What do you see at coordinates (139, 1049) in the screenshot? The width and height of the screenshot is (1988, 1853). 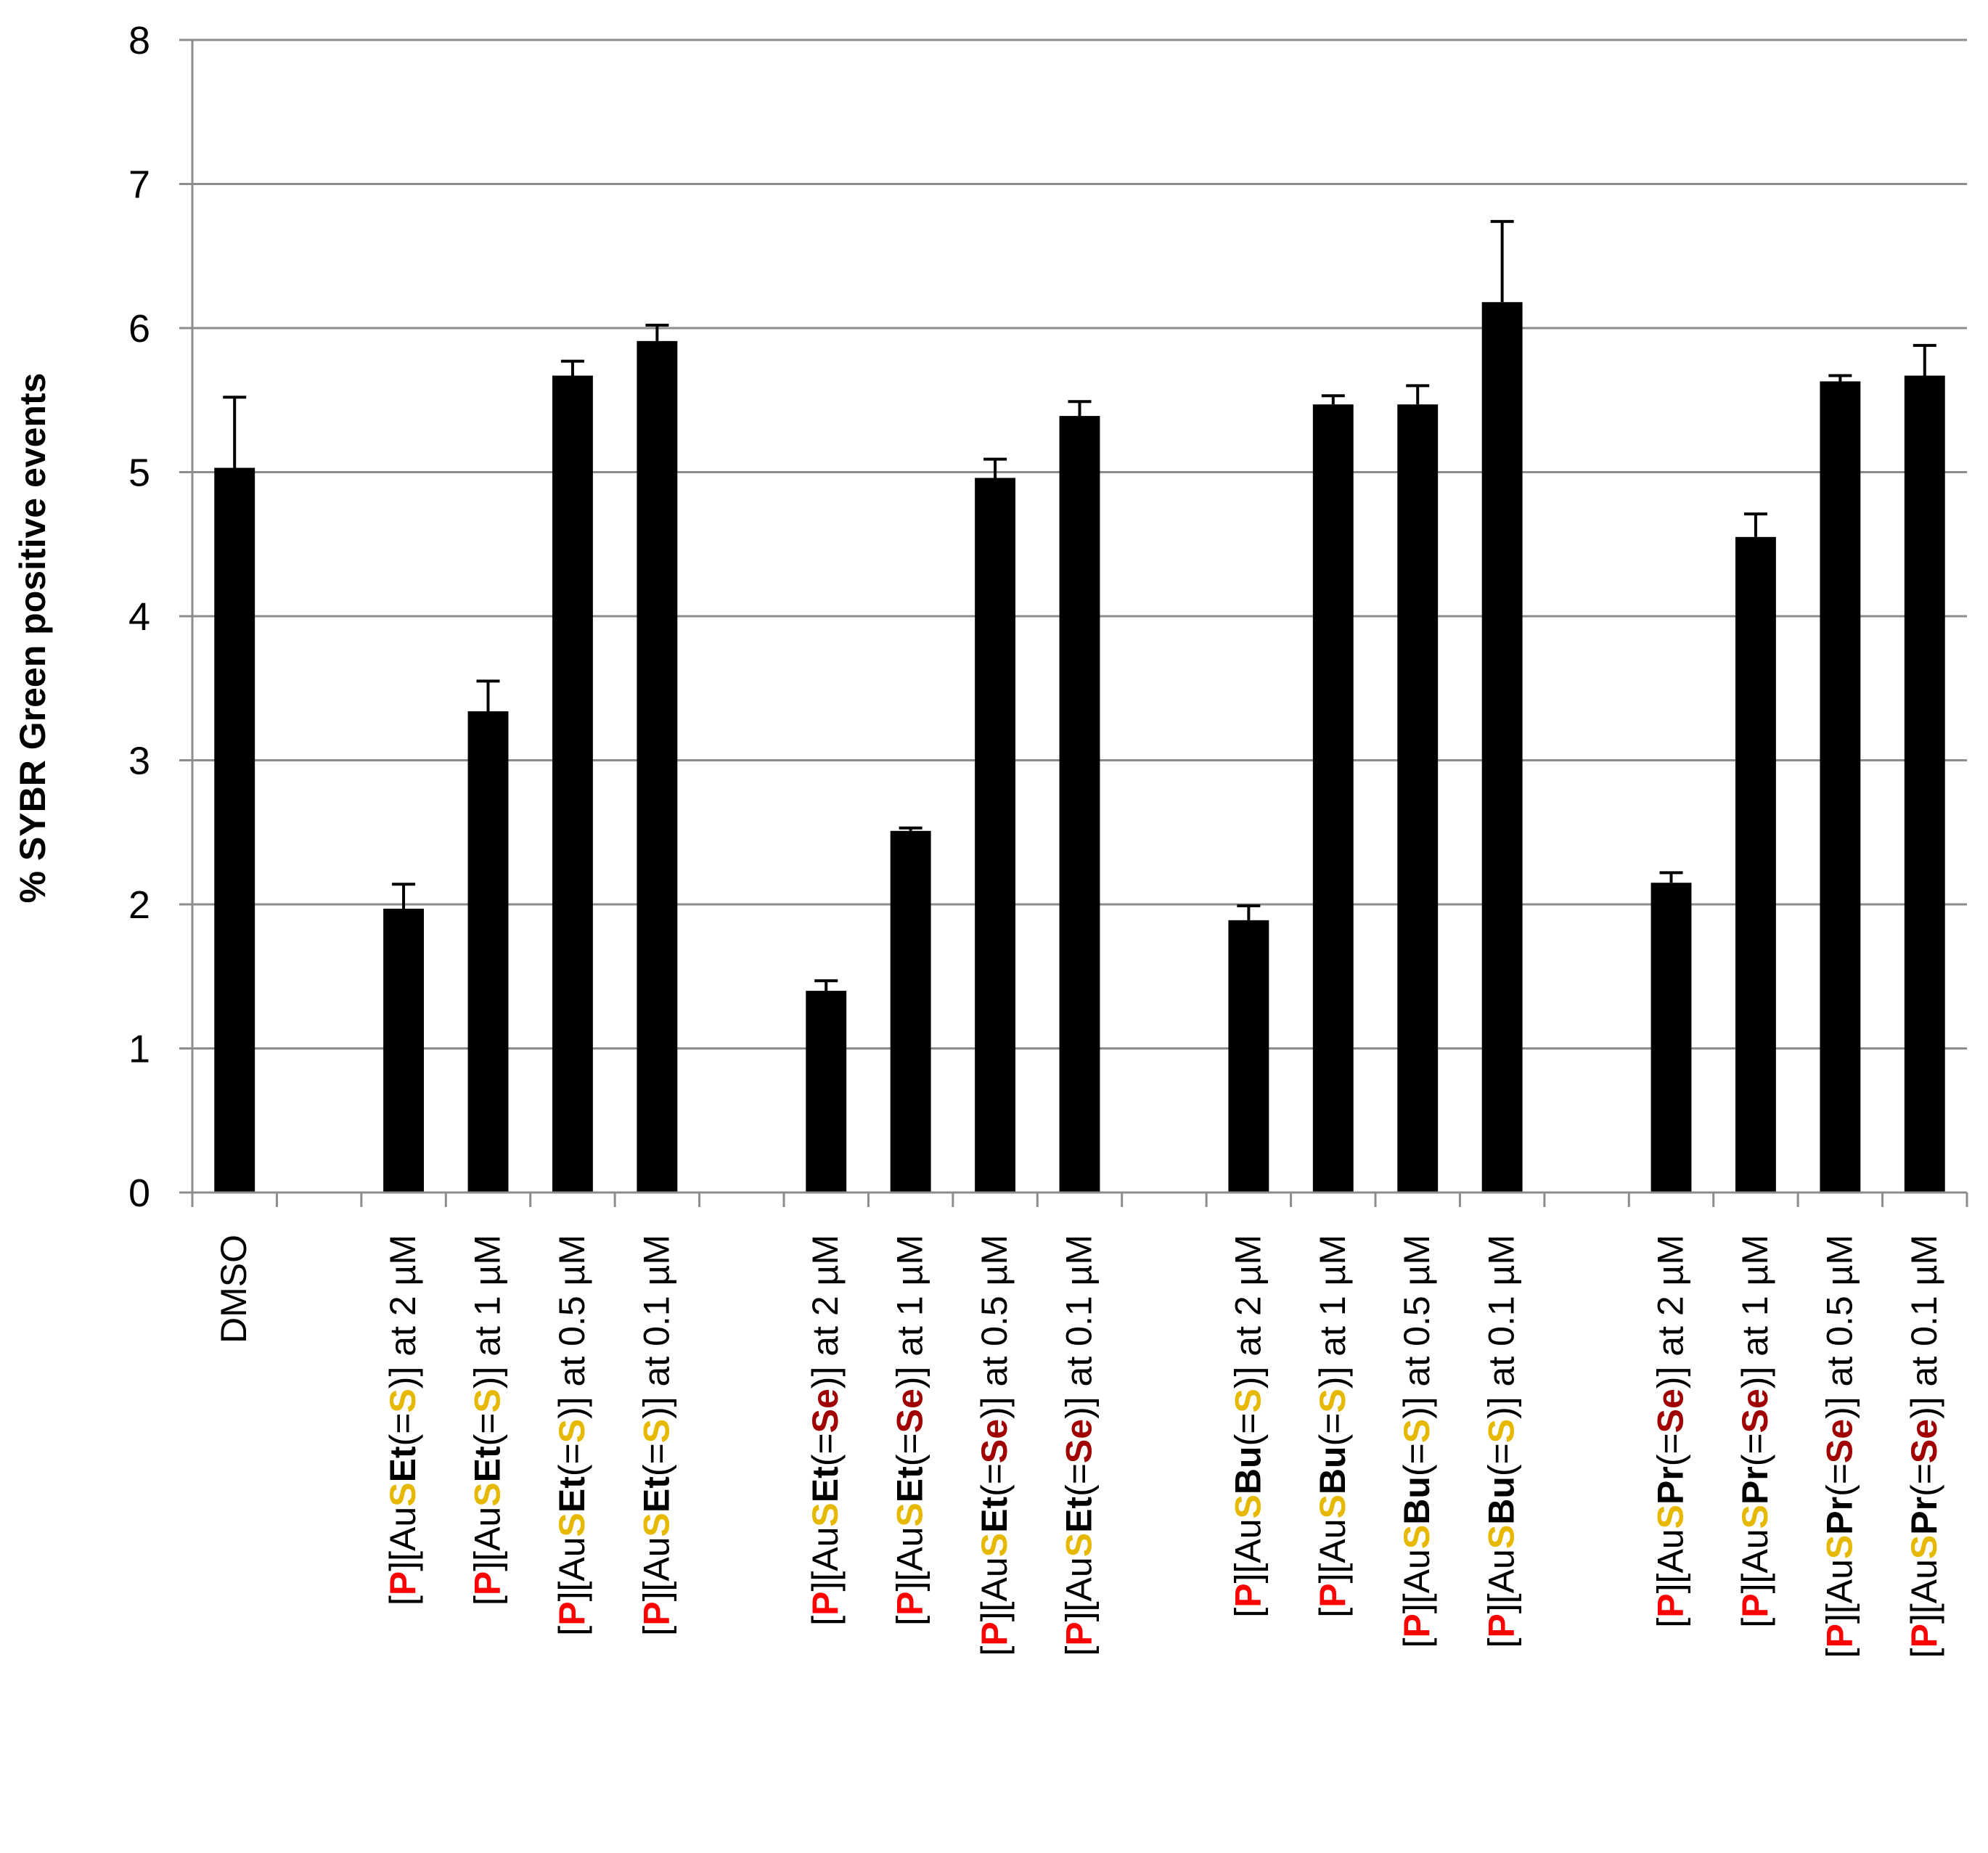 I see `y-tick-label: 1` at bounding box center [139, 1049].